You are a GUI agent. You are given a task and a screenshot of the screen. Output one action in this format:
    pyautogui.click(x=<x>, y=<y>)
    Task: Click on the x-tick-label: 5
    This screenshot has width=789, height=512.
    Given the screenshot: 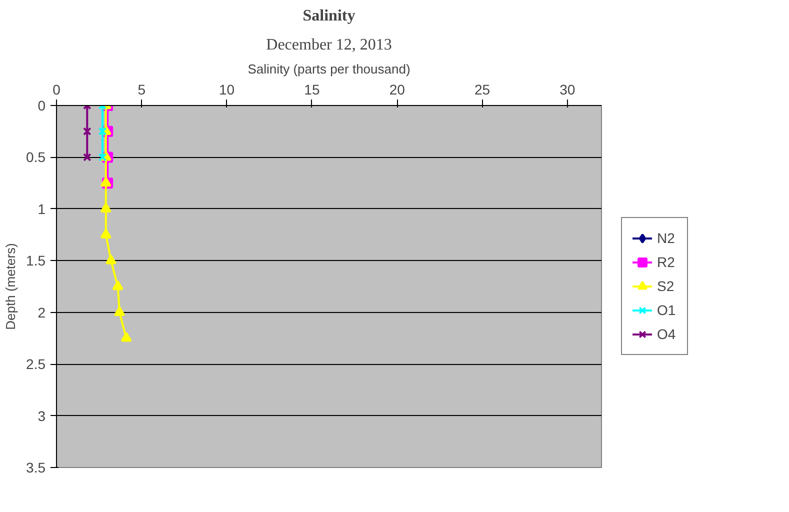 What is the action you would take?
    pyautogui.click(x=142, y=90)
    